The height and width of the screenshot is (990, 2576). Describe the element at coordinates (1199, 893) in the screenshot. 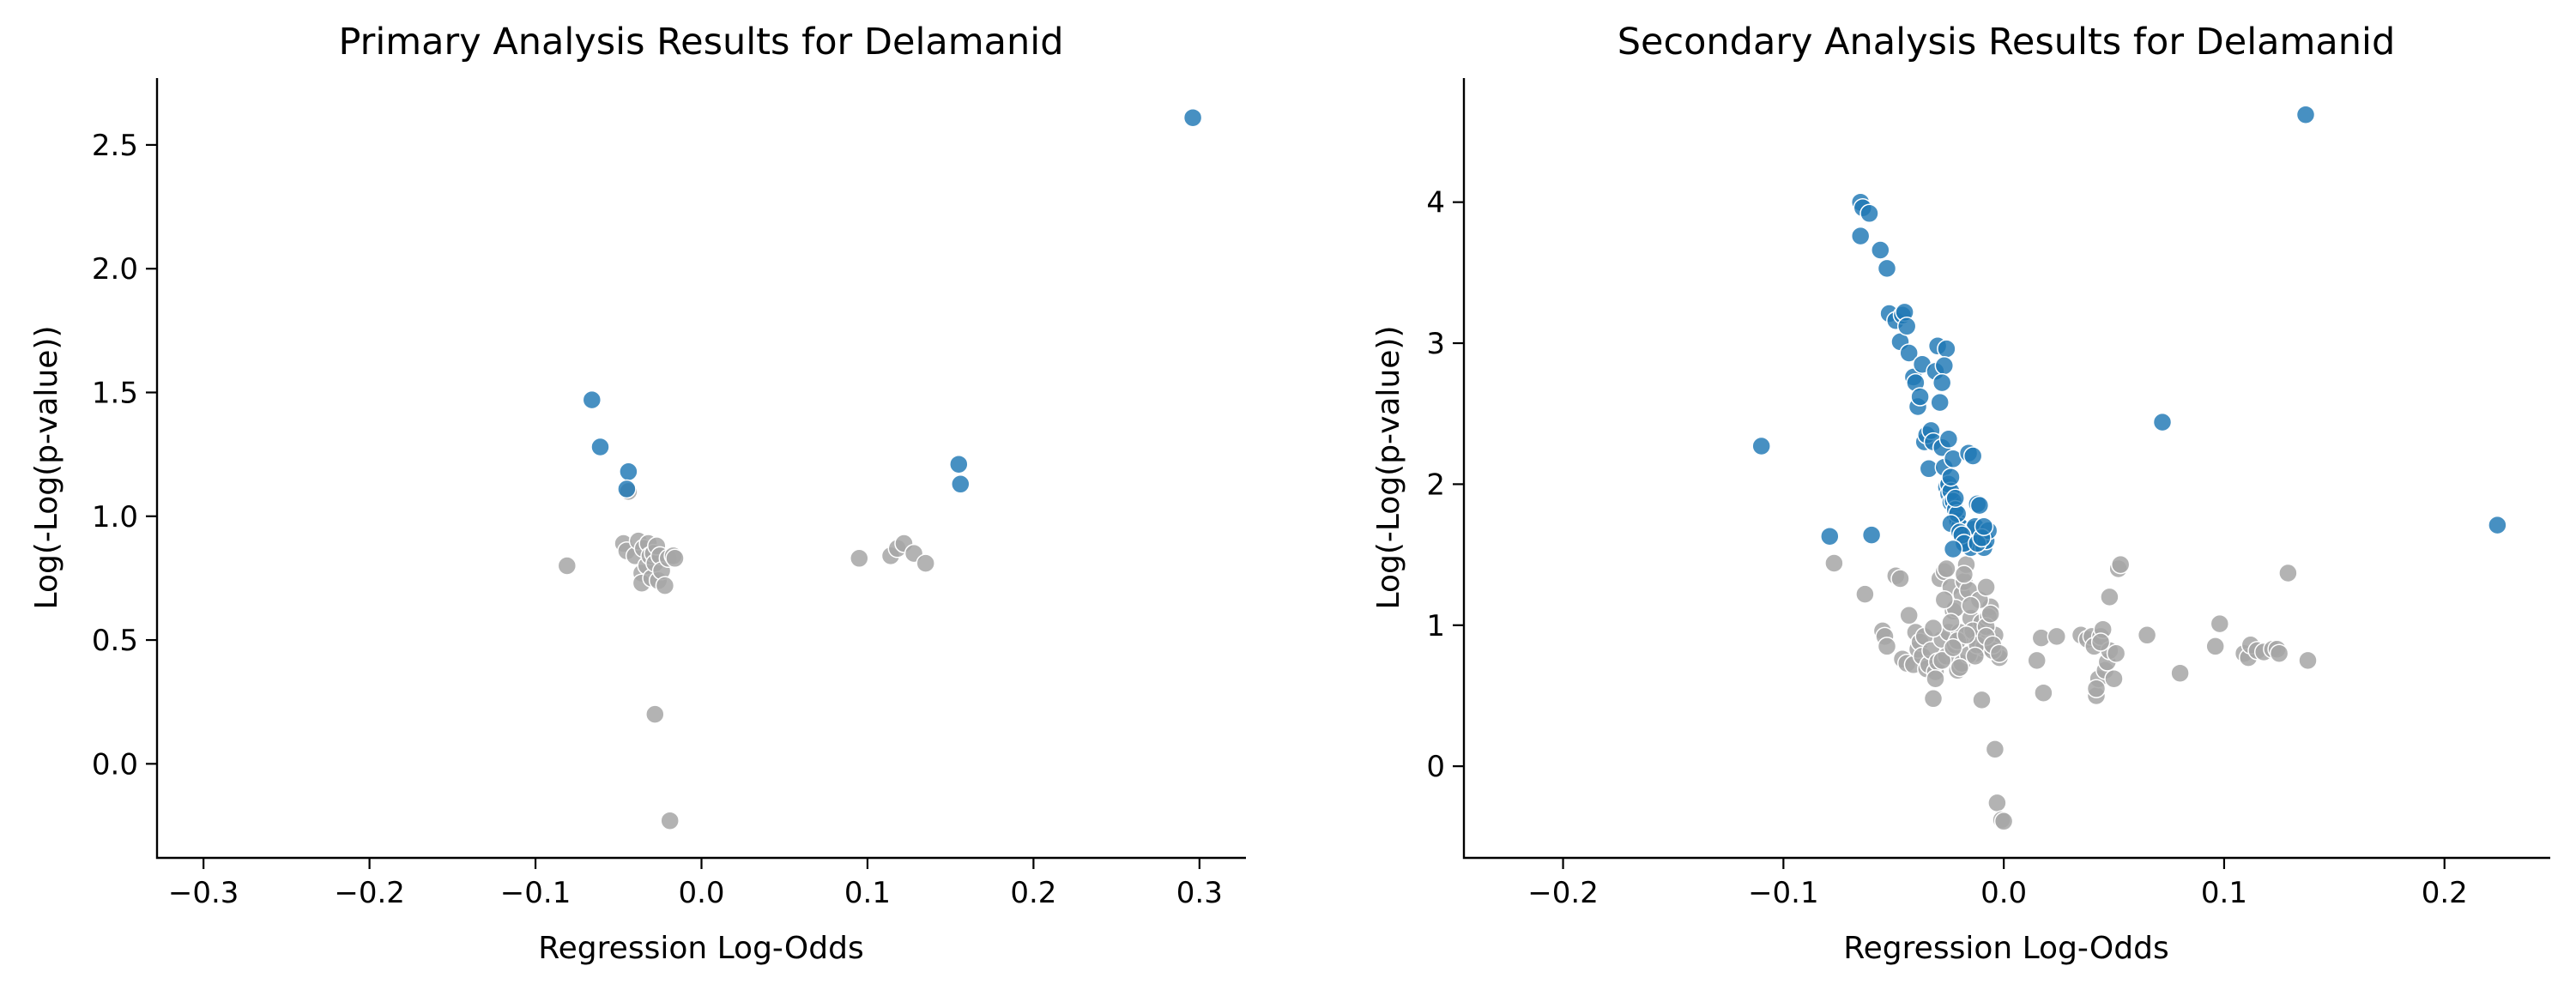

I see `x-tick-label: 0.3` at that location.